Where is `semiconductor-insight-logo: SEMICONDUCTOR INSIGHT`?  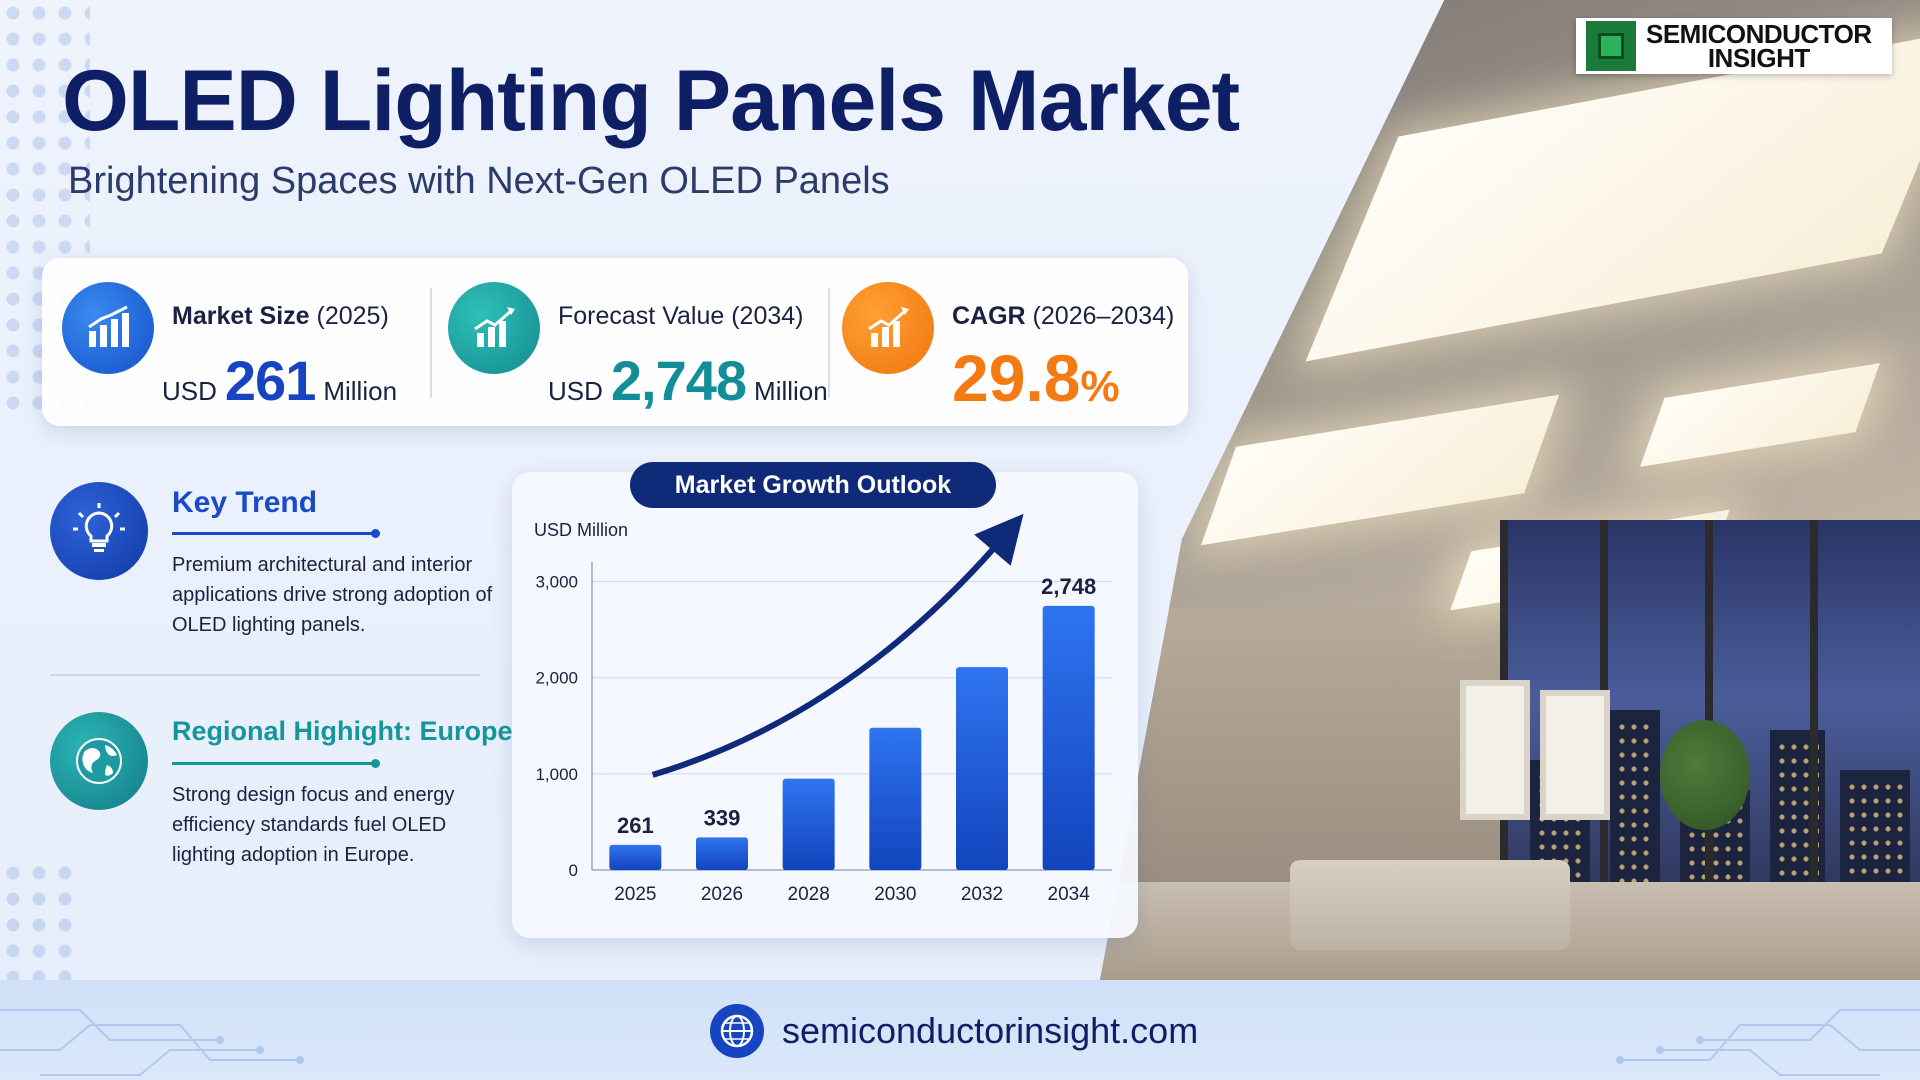 semiconductor-insight-logo: SEMICONDUCTOR INSIGHT is located at coordinates (1734, 46).